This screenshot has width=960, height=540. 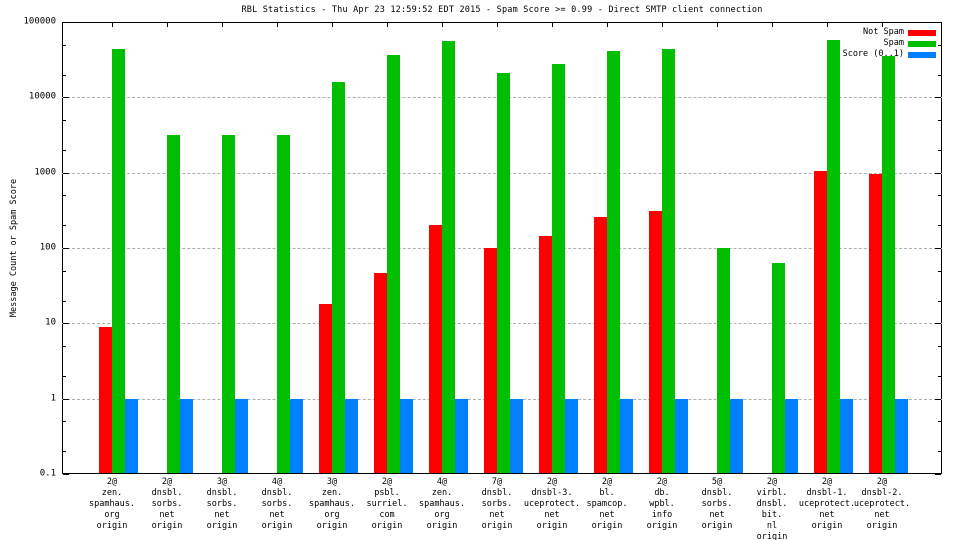 What do you see at coordinates (827, 504) in the screenshot?
I see `x-category-label: 2@ dnsbl-1. uceprotect. net origin` at bounding box center [827, 504].